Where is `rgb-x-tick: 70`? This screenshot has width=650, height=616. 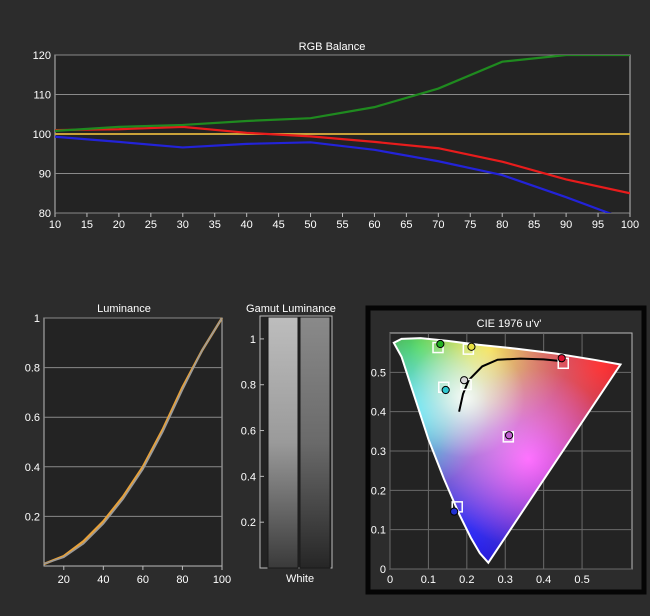
rgb-x-tick: 70 is located at coordinates (438, 225).